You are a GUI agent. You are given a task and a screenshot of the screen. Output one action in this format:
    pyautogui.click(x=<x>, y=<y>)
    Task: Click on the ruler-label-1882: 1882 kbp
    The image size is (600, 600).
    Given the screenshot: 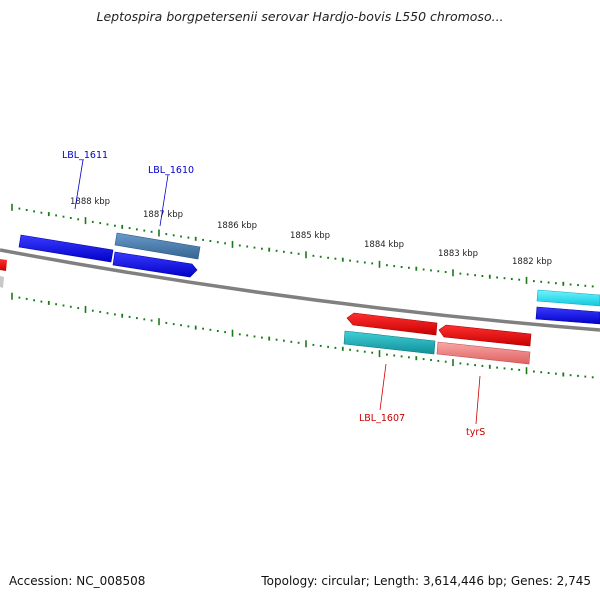 What is the action you would take?
    pyautogui.click(x=532, y=262)
    